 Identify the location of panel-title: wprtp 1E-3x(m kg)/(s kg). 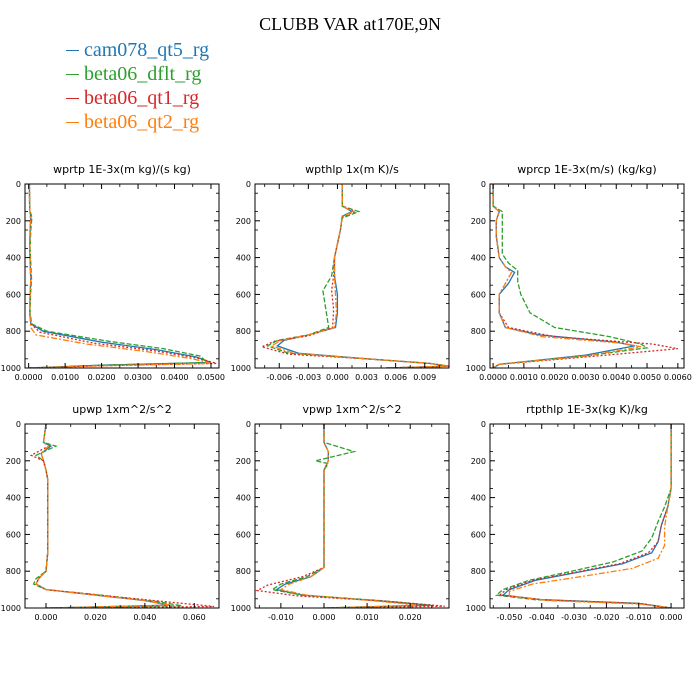
(122, 169).